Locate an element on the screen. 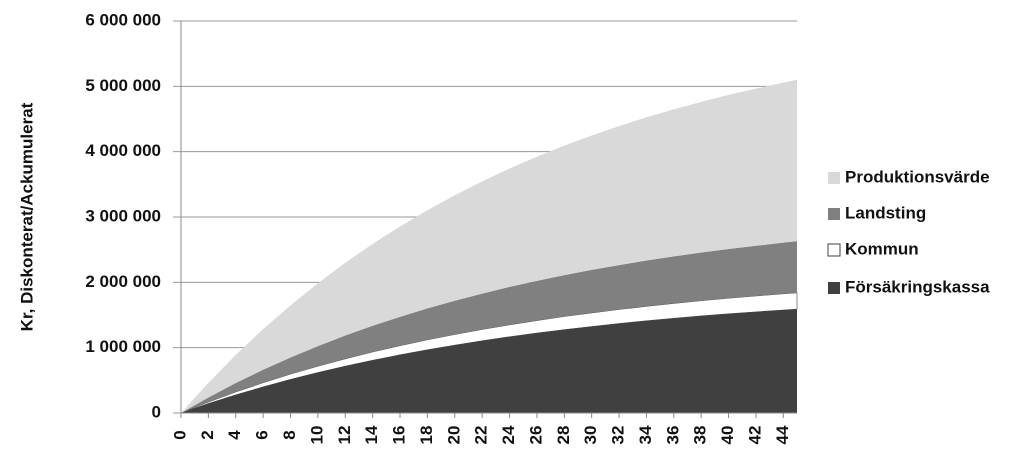 The width and height of the screenshot is (1024, 467). x-tick-label: 4 is located at coordinates (234, 435).